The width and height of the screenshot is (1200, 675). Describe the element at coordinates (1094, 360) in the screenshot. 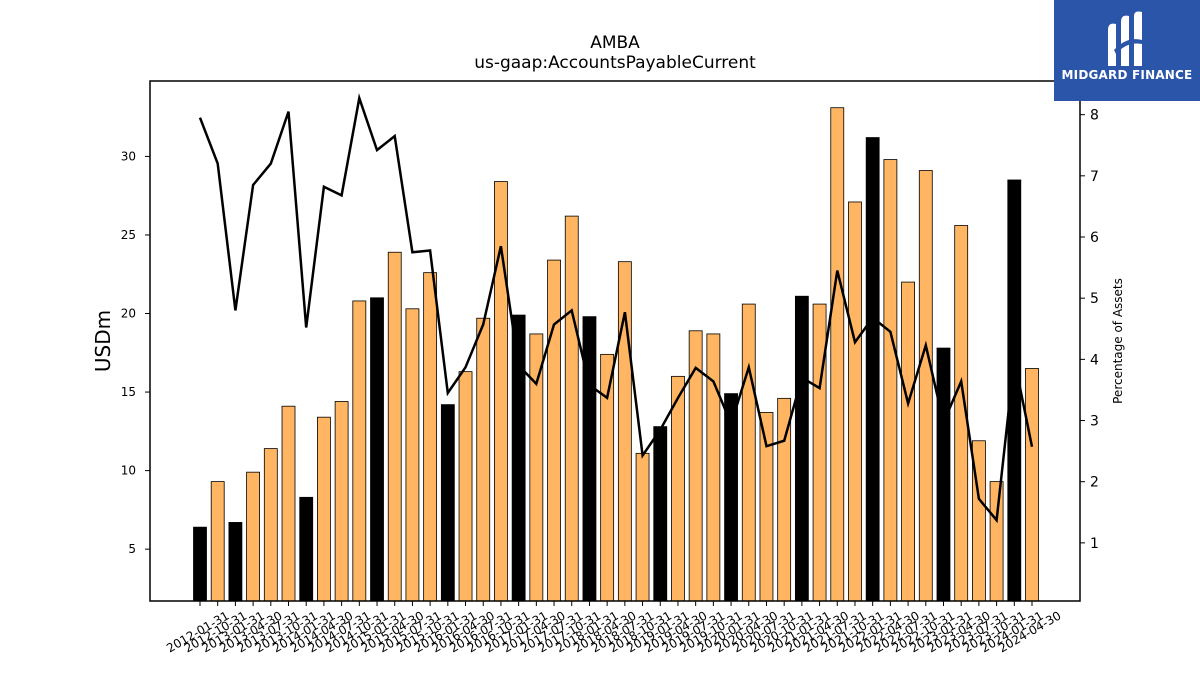

I see `y2-tick-label: 4` at that location.